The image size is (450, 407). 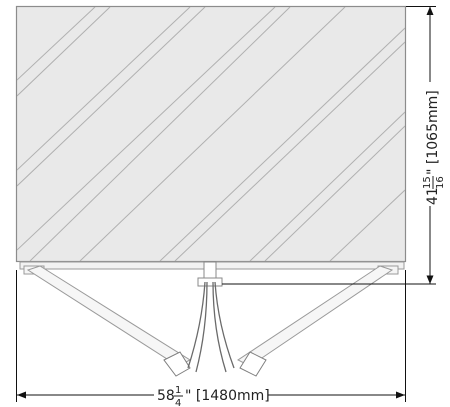 What do you see at coordinates (400, 395) in the screenshot?
I see `width-arrow-right` at bounding box center [400, 395].